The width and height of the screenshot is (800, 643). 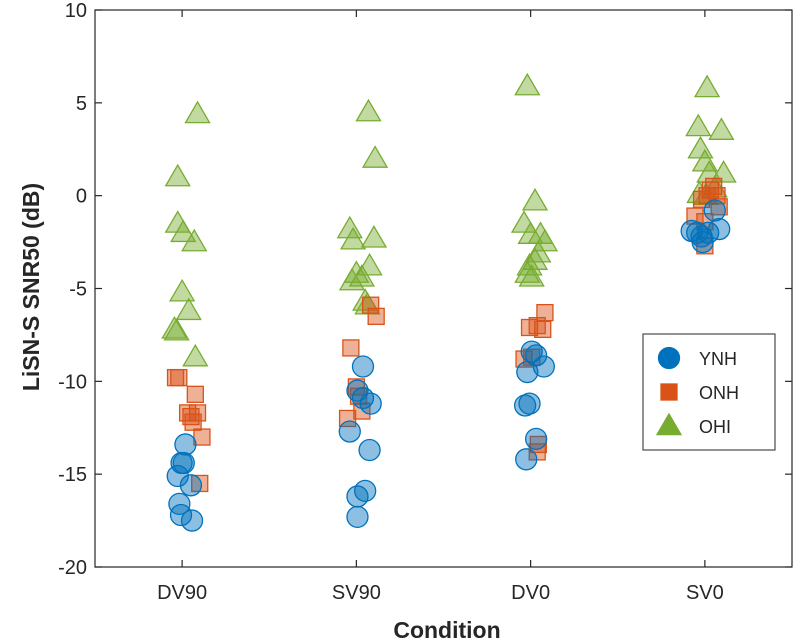 I want to click on y-tick-label: 5, so click(x=81, y=104).